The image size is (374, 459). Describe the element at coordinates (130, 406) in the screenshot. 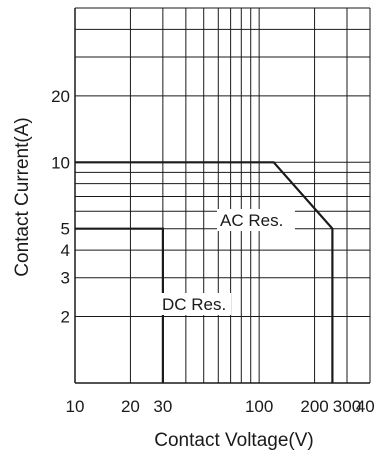

I see `x-tick-label: 20` at that location.